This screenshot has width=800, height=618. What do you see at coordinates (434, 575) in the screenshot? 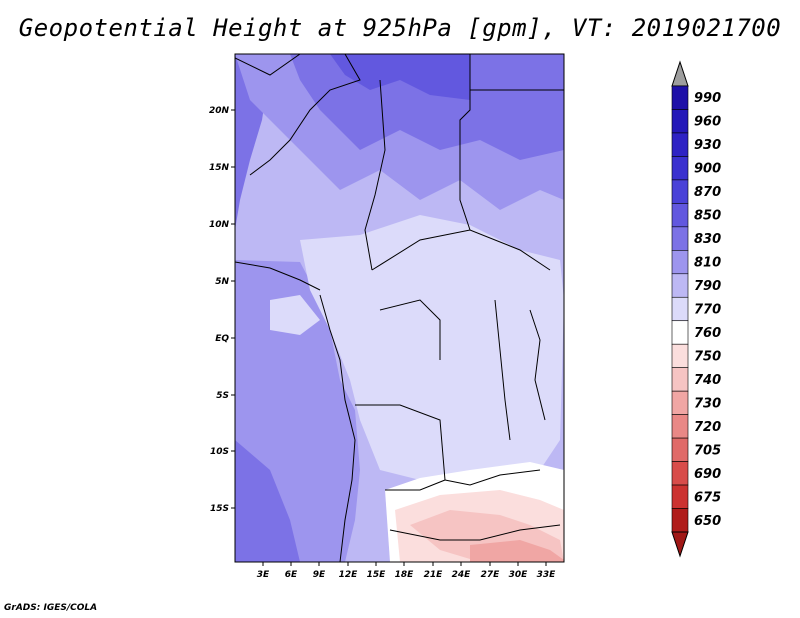
I see `lon-tick-label: 21E` at bounding box center [434, 575].